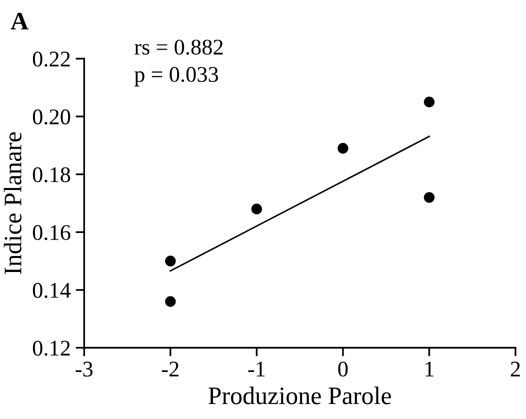 This screenshot has height=419, width=526. What do you see at coordinates (515, 369) in the screenshot?
I see `x-tick-label: 2` at bounding box center [515, 369].